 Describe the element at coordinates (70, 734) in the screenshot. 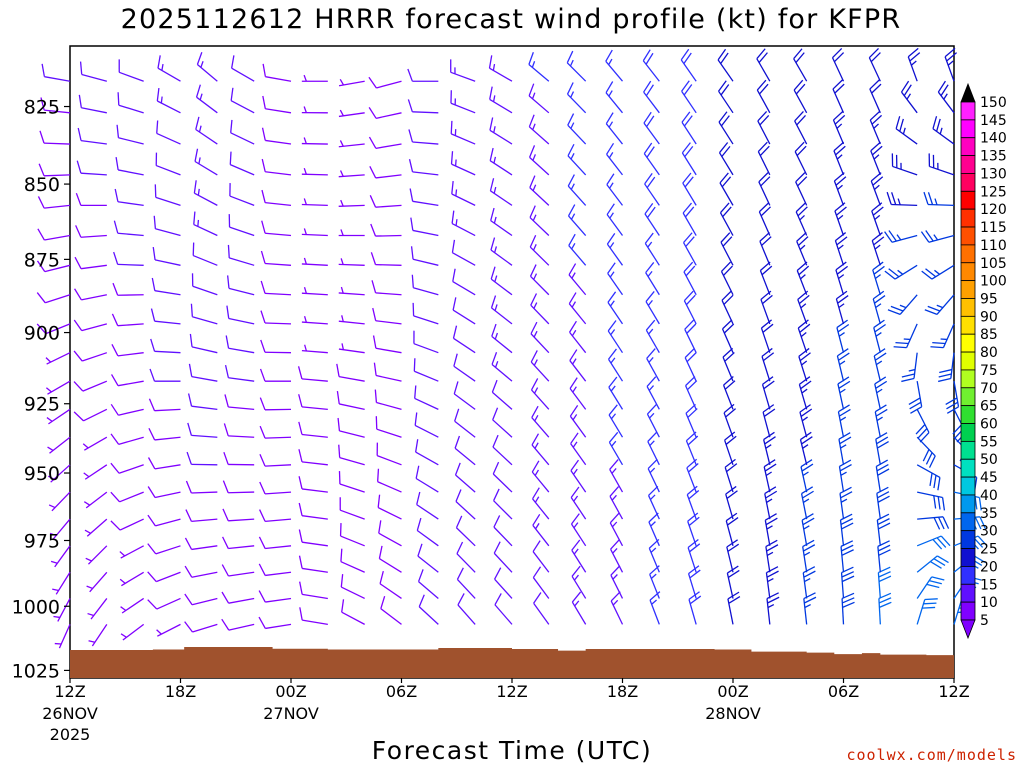

I see `x-tick-year: 2025` at that location.